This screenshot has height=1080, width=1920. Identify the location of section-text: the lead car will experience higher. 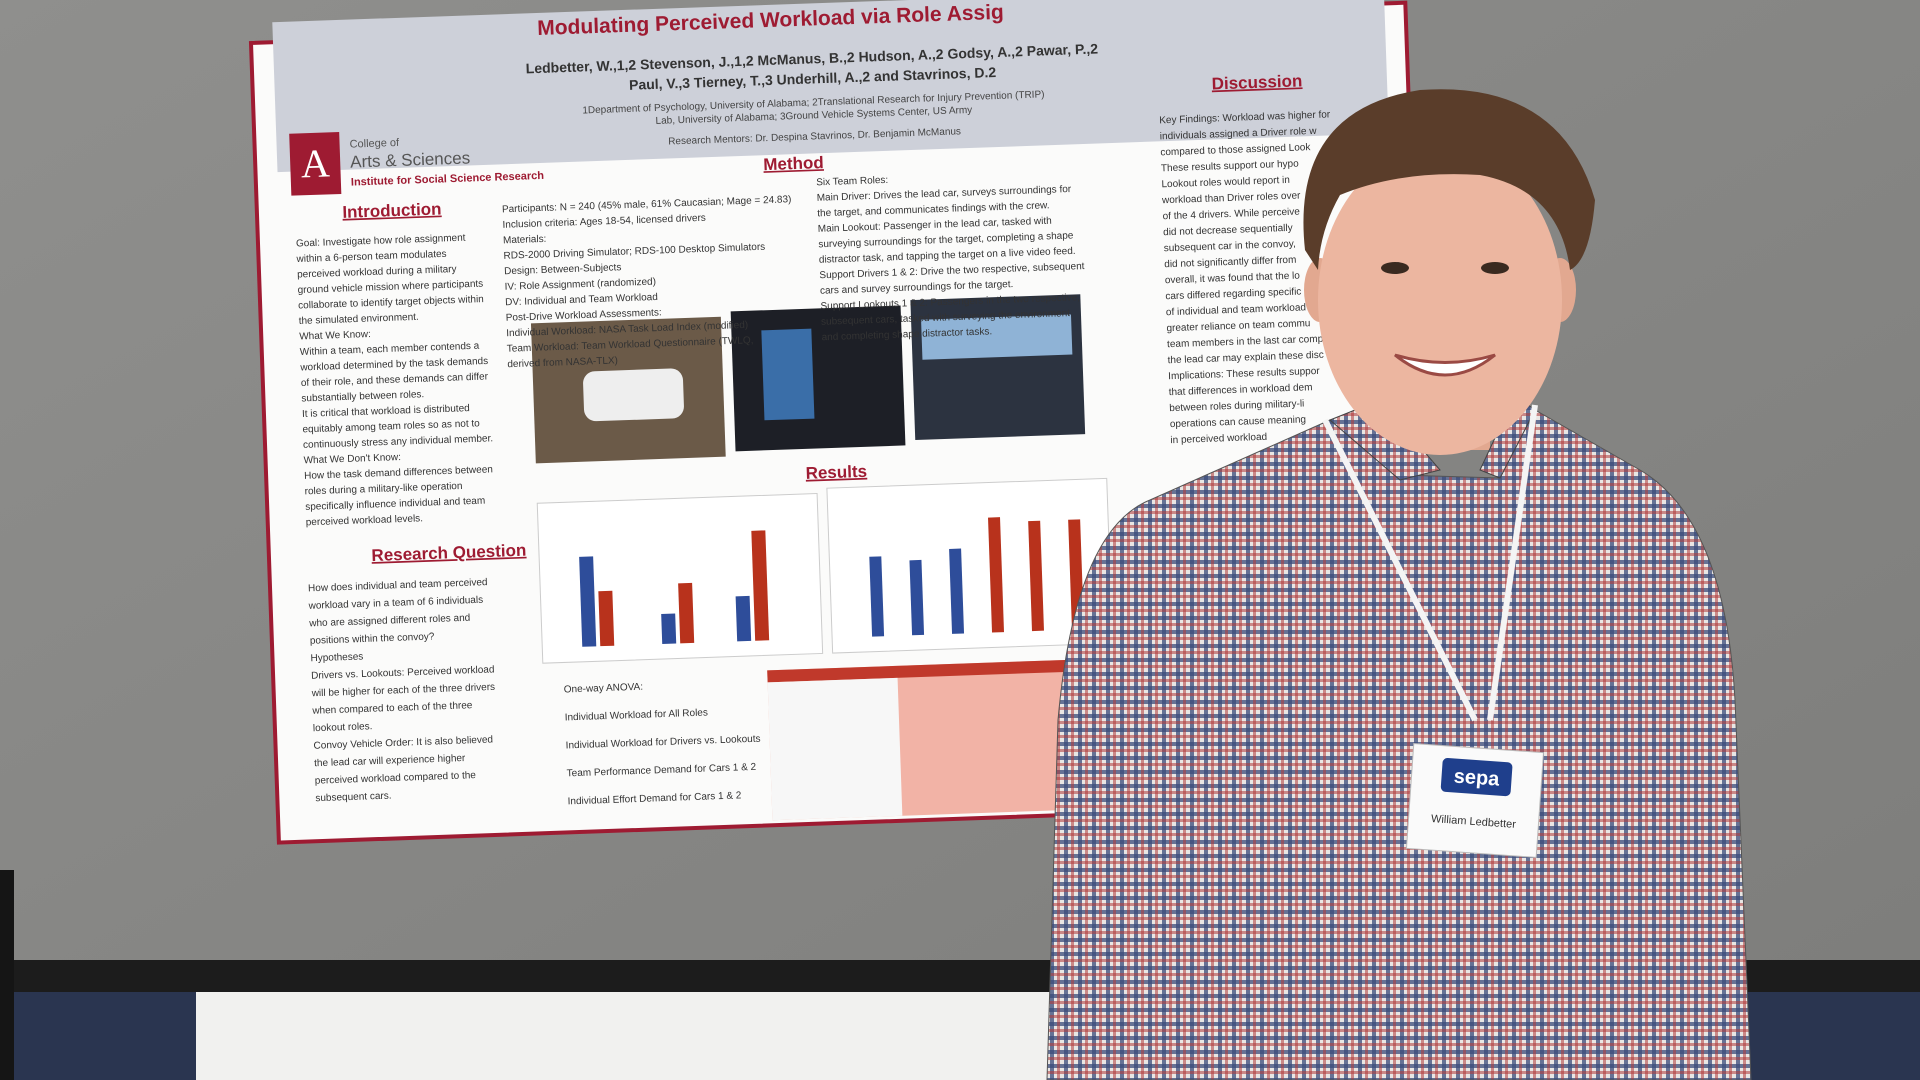
(390, 761).